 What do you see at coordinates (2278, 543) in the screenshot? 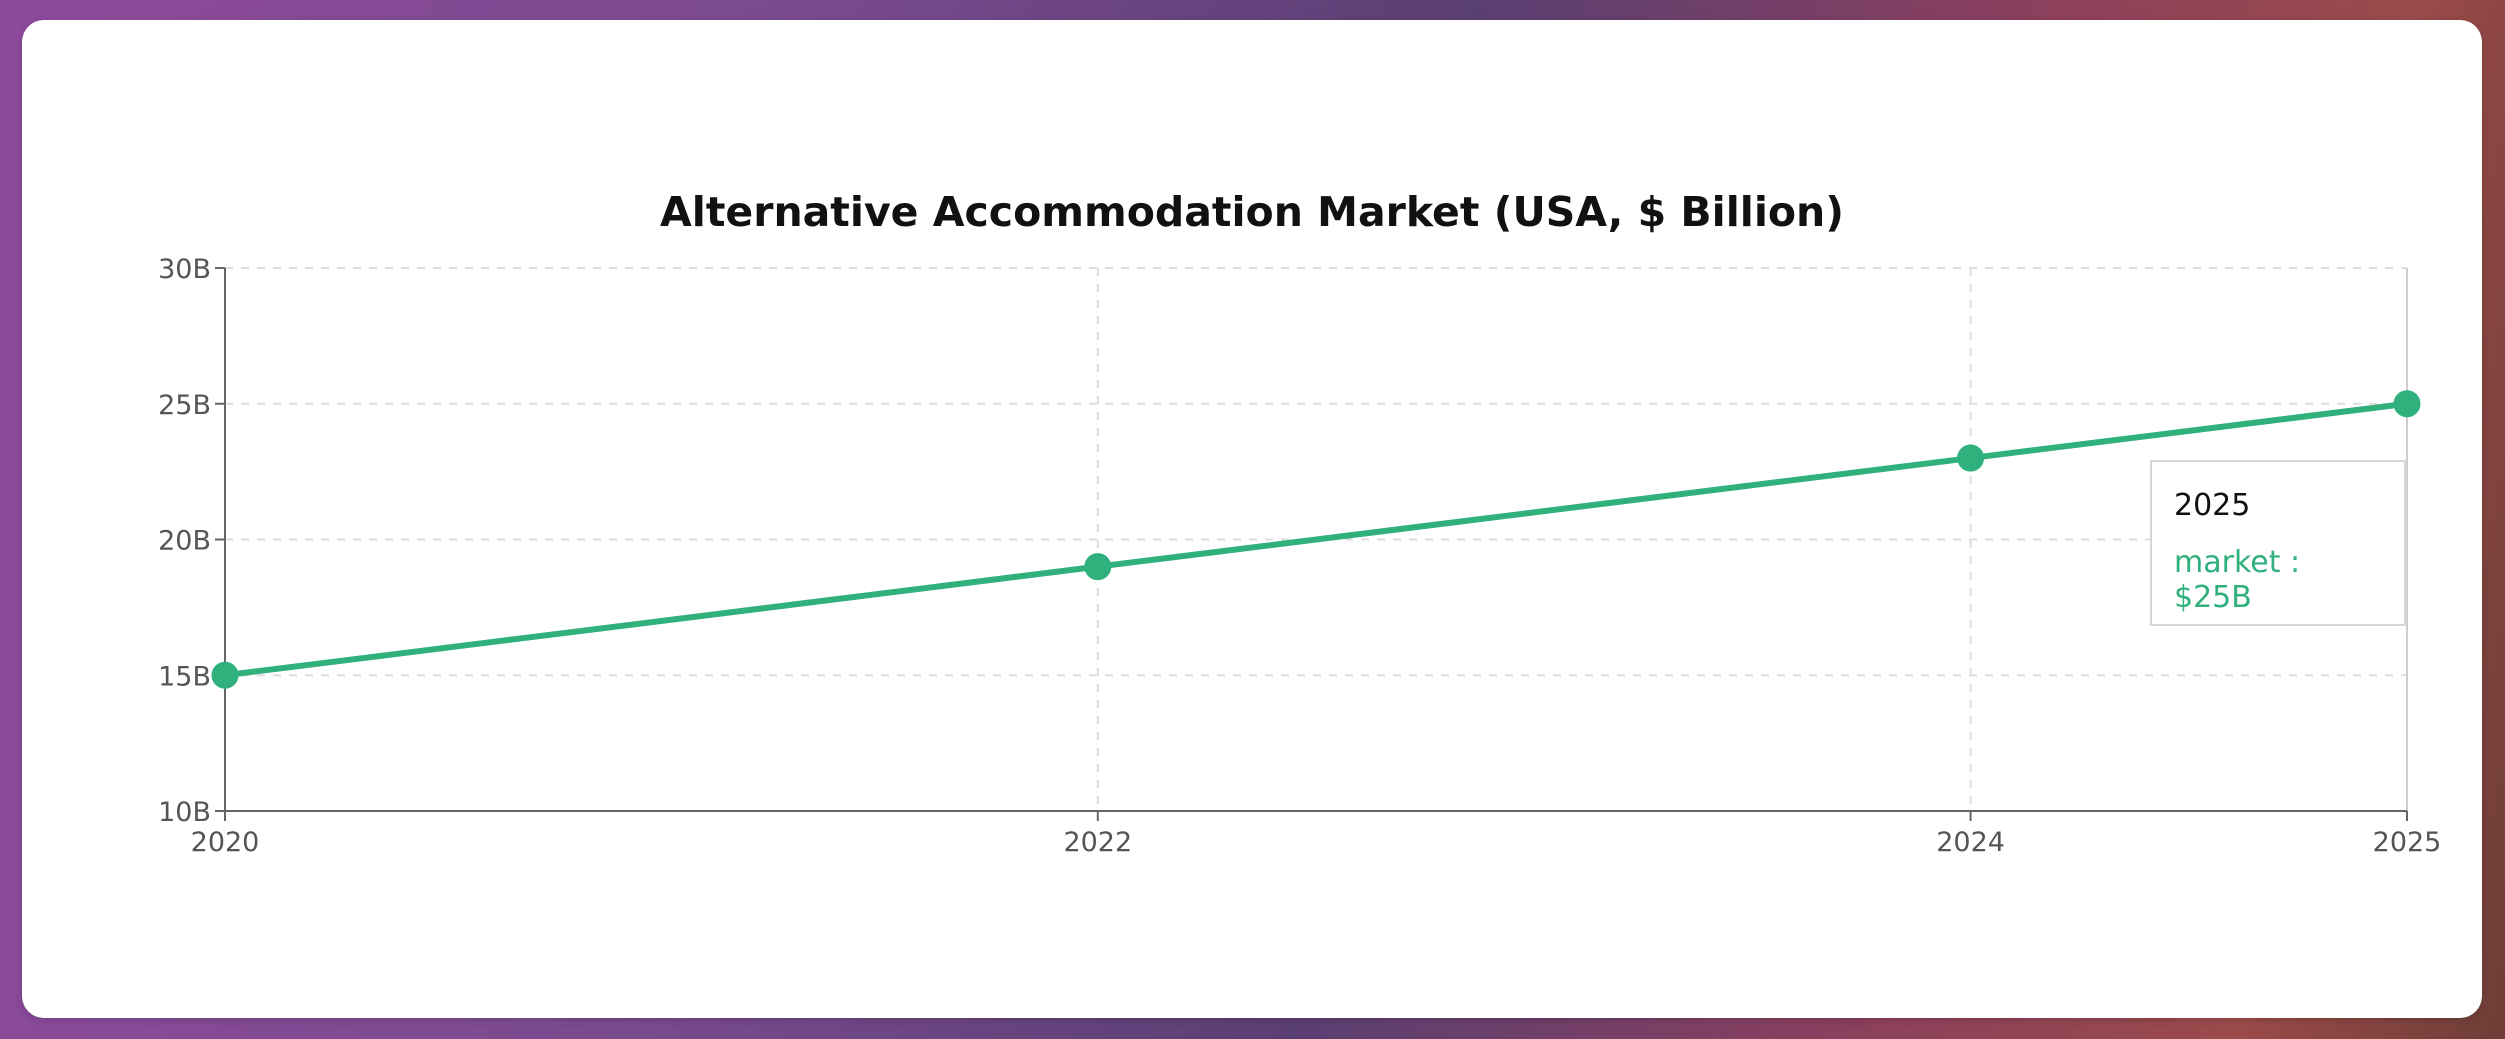
I see `chart-tooltip: 2025 market : $25B` at bounding box center [2278, 543].